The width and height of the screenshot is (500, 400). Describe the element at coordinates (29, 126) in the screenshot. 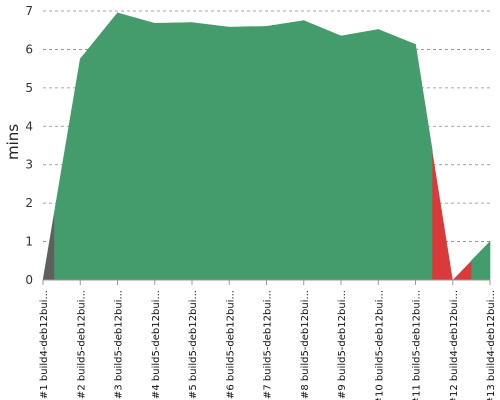

I see `y-tick-label: 4` at that location.